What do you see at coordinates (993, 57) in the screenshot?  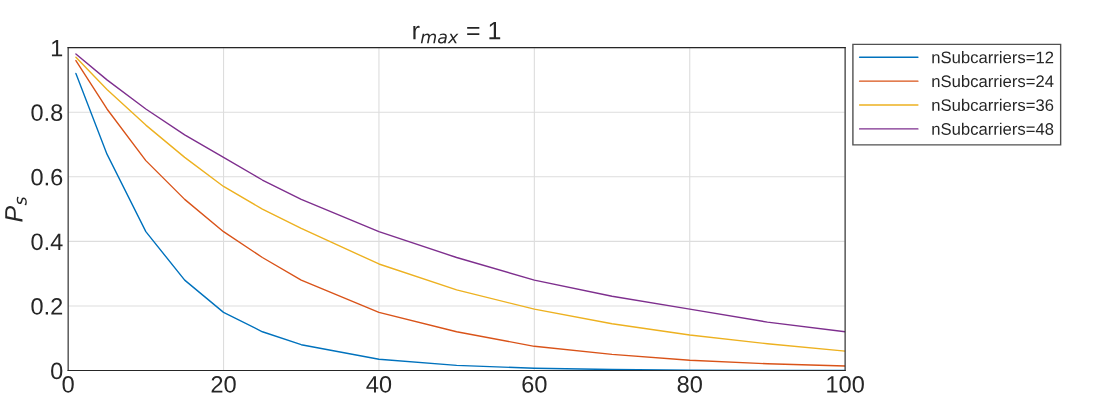 I see `legend-label: nSubcarriers=12` at bounding box center [993, 57].